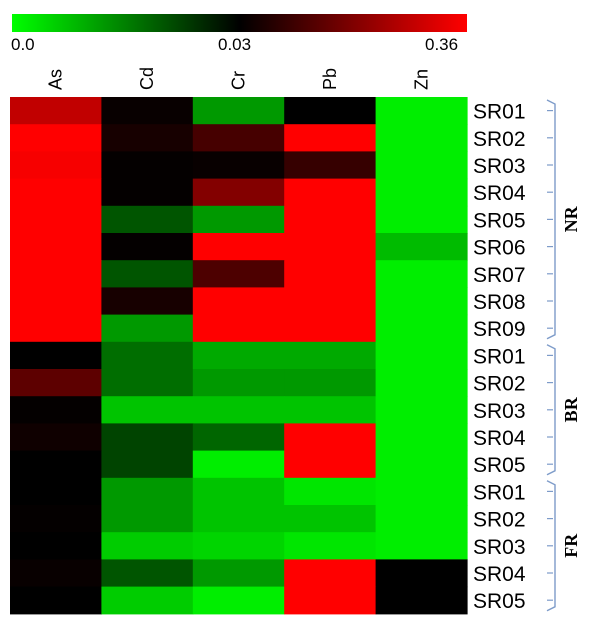  I want to click on row-label: SR08, so click(499, 302).